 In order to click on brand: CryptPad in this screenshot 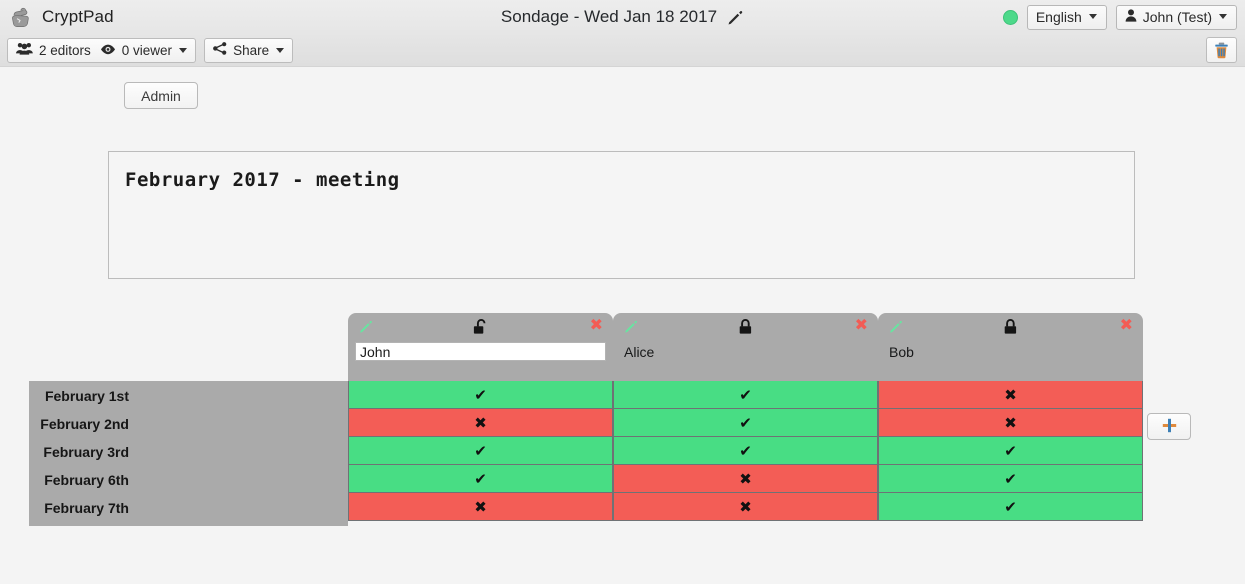, I will do `click(61, 17)`.